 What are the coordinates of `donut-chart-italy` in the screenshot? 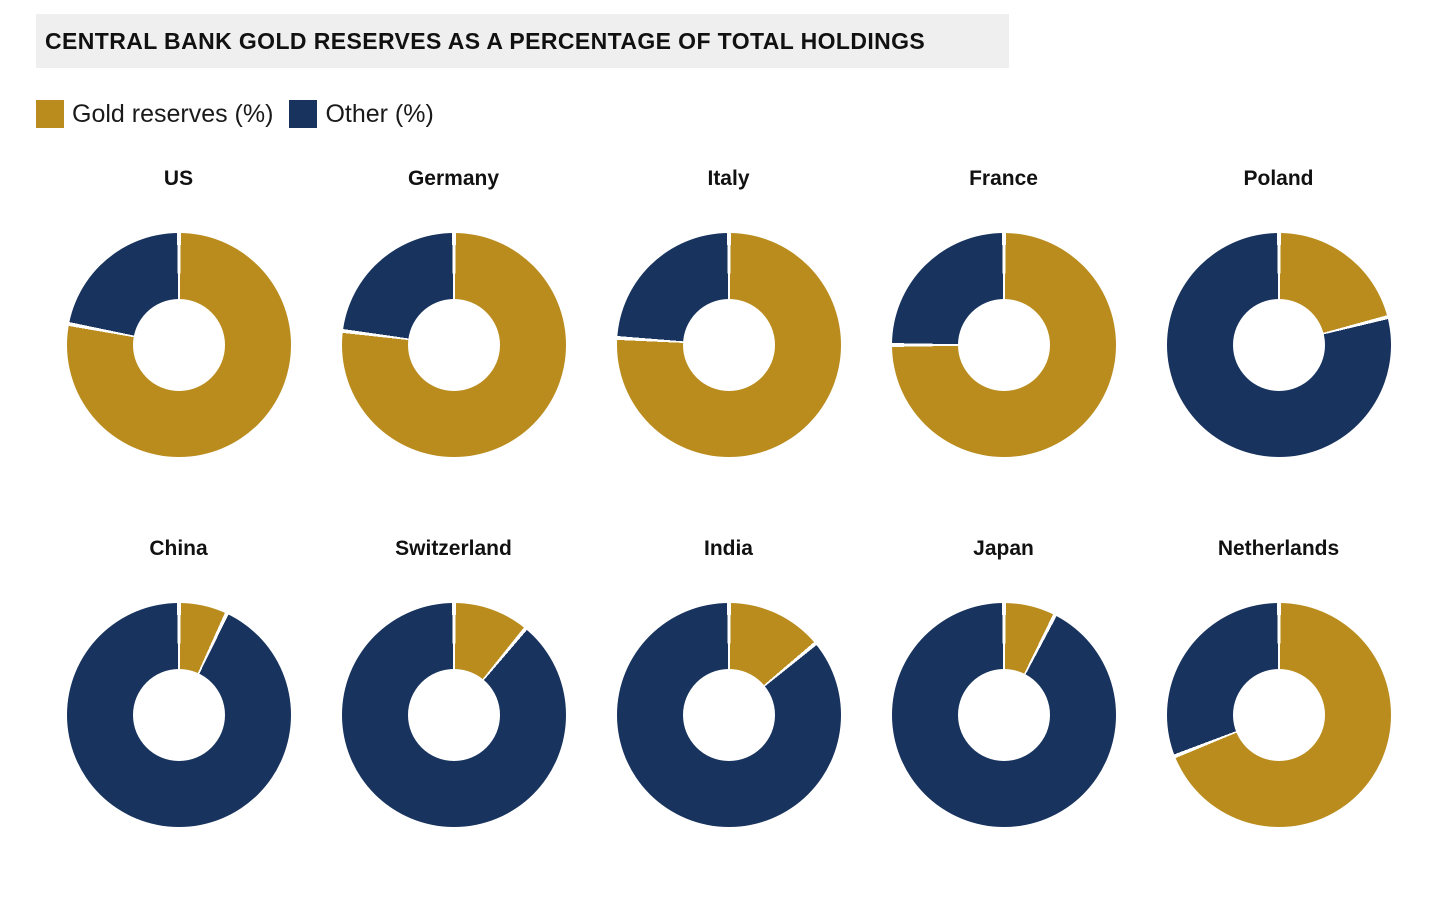 It's located at (728, 345).